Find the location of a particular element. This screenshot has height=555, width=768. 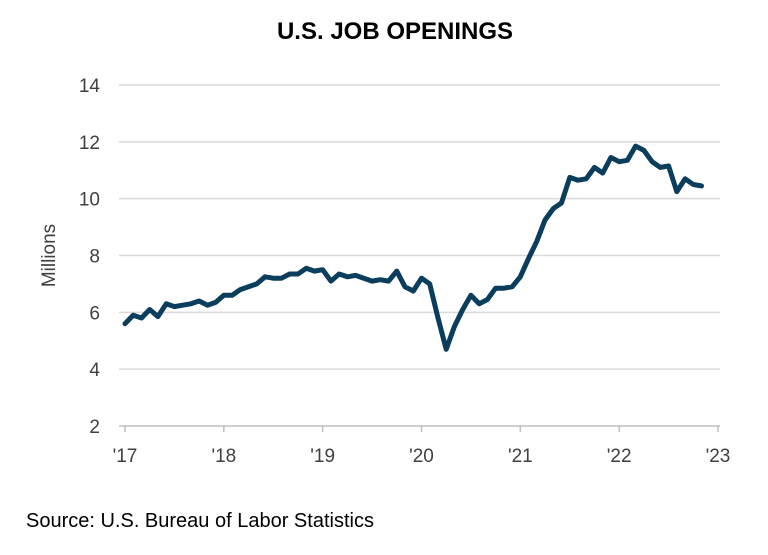

x-tick-label: '20 is located at coordinates (421, 456).